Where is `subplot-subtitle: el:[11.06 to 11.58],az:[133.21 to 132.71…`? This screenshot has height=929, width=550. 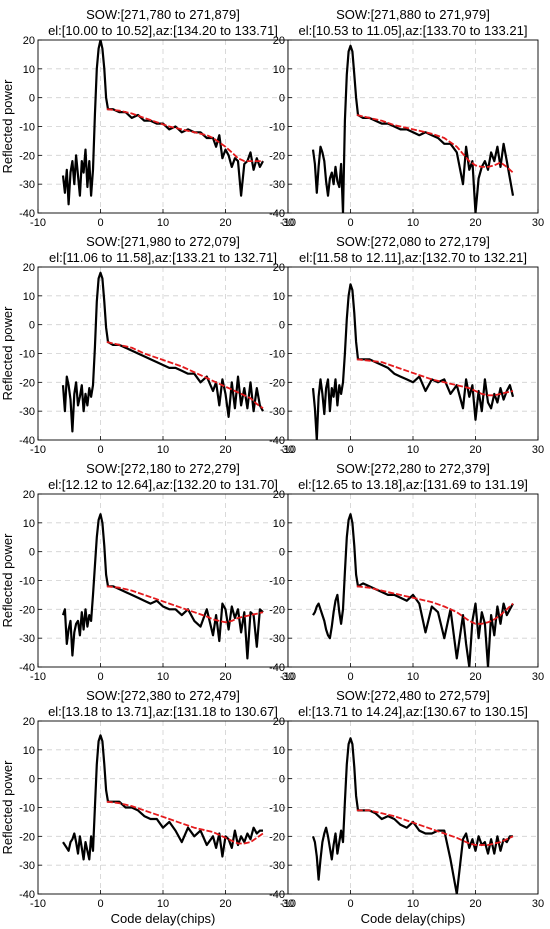 subplot-subtitle: el:[11.06 to 11.58],az:[133.21 to 132.71… is located at coordinates (163, 257).